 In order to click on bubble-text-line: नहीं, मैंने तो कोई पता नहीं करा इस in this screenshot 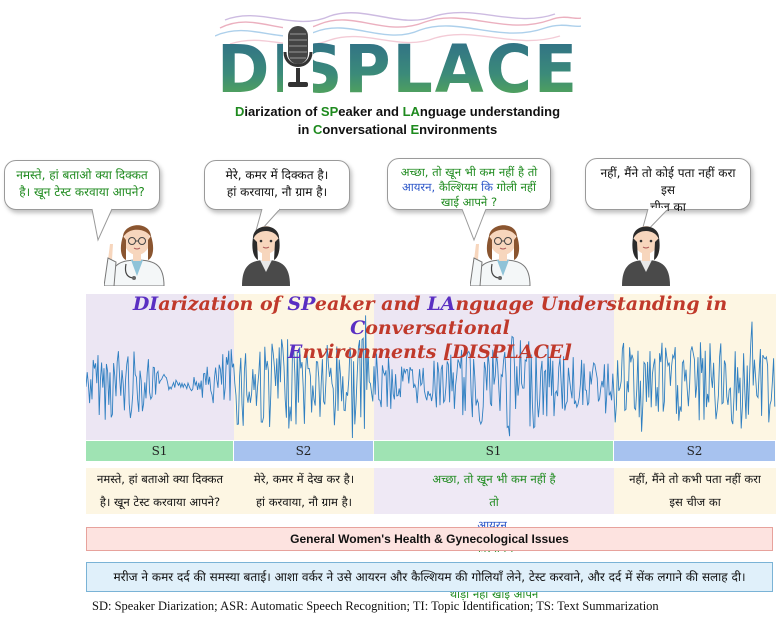, I will do `click(668, 181)`.